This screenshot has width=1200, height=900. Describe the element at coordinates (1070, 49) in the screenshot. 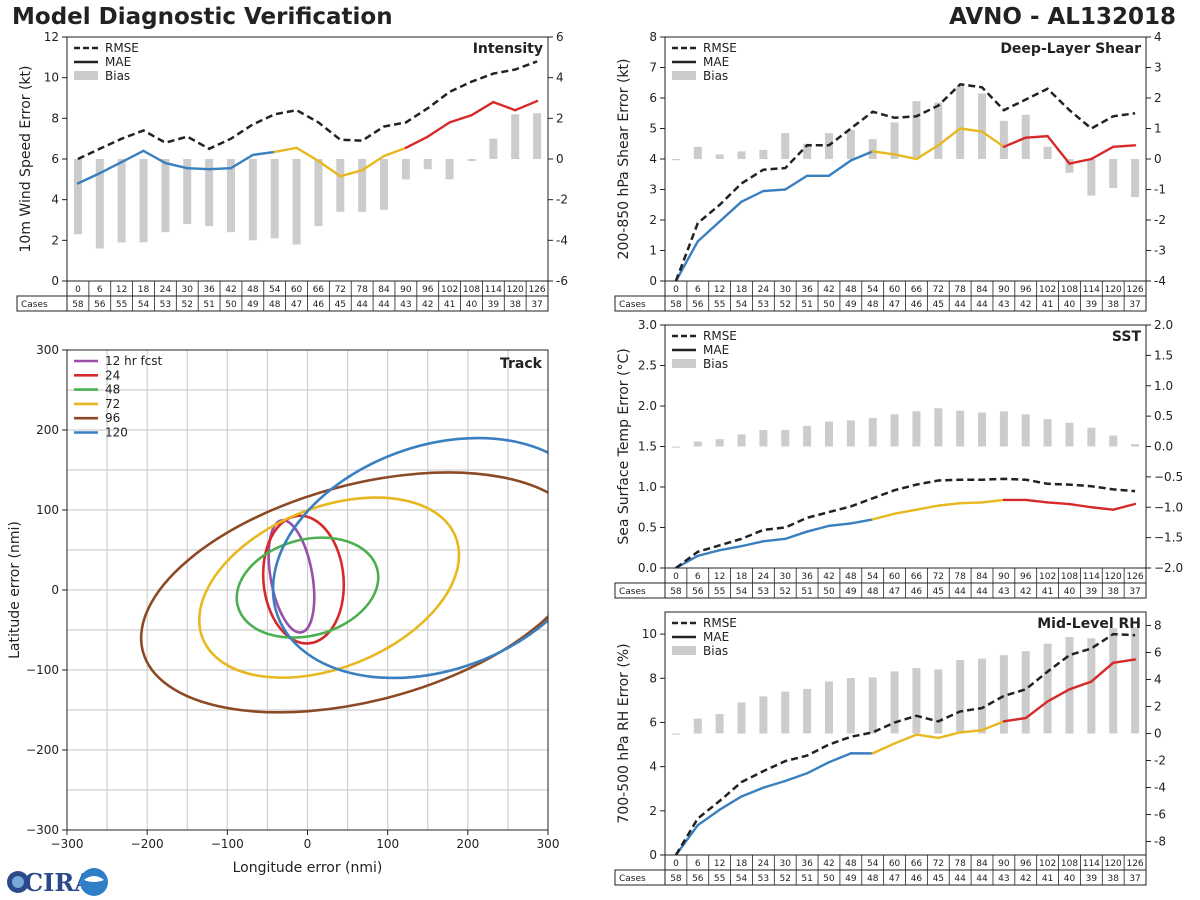

I see `chart-title: Deep-Layer Shear` at that location.